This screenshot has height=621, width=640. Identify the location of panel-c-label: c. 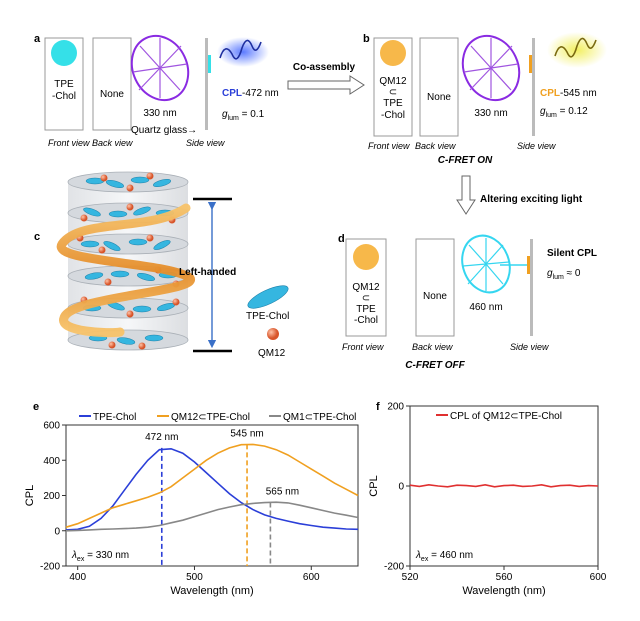
(37, 237).